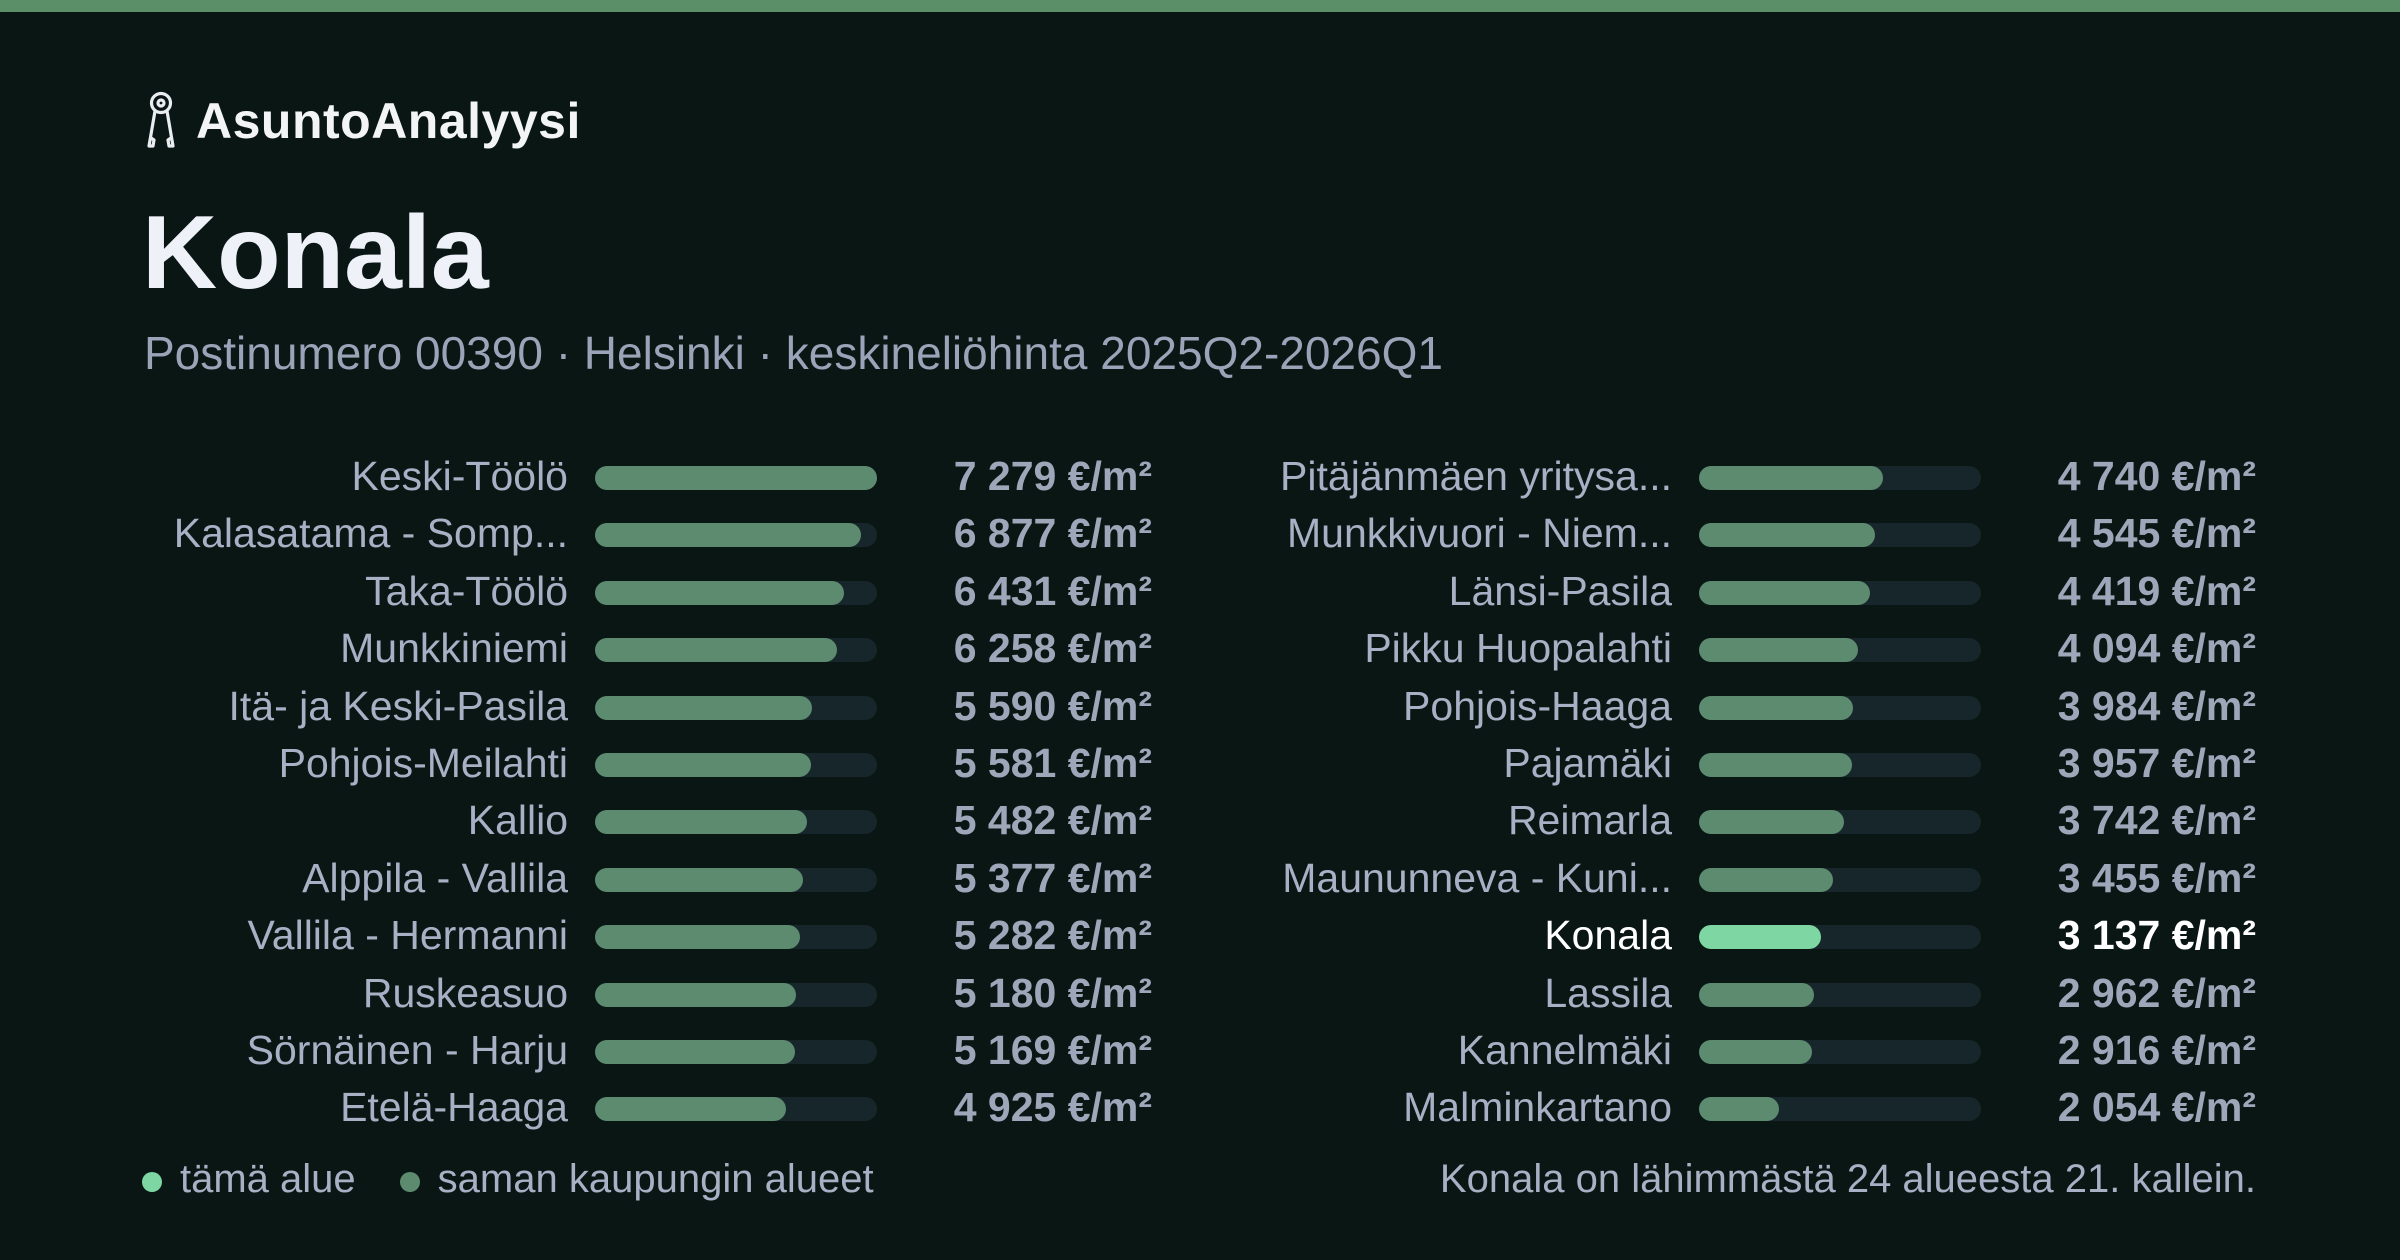 This screenshot has height=1260, width=2400. I want to click on bar-value-label: 5 590 €/m², so click(1052, 705).